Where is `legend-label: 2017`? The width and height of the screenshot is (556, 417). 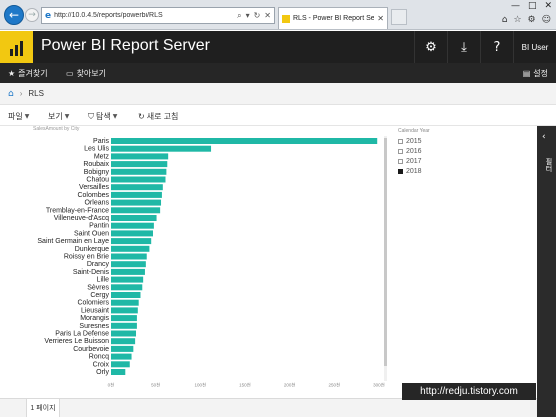
legend-label: 2017 is located at coordinates (414, 161).